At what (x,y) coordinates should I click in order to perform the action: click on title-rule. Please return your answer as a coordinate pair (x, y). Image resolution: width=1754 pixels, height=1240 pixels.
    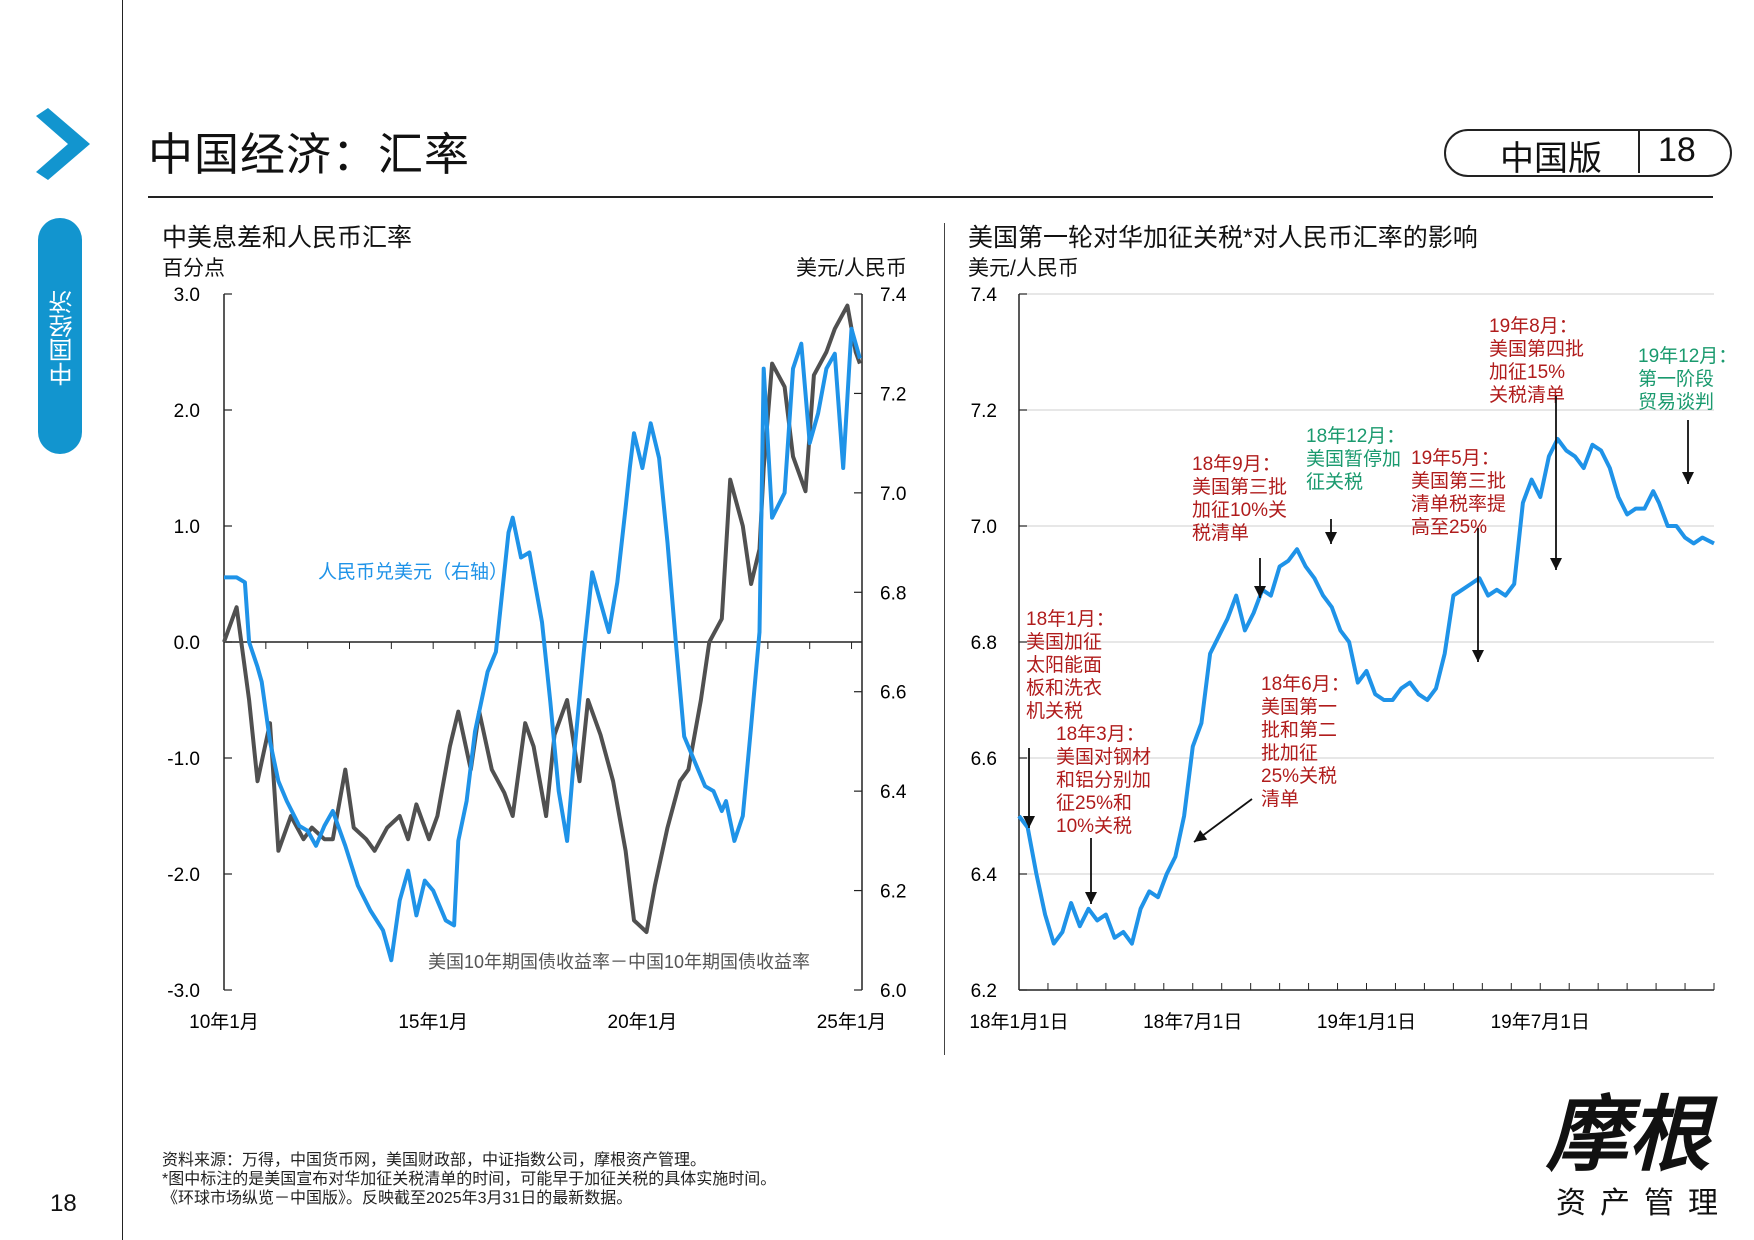
    Looking at the image, I should click on (930, 197).